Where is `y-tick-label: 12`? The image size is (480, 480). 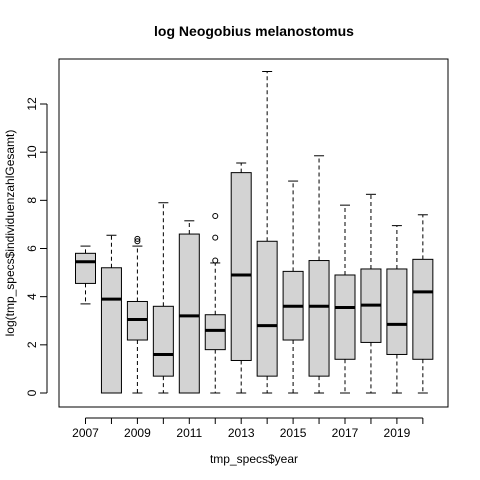 y-tick-label: 12 is located at coordinates (32, 104).